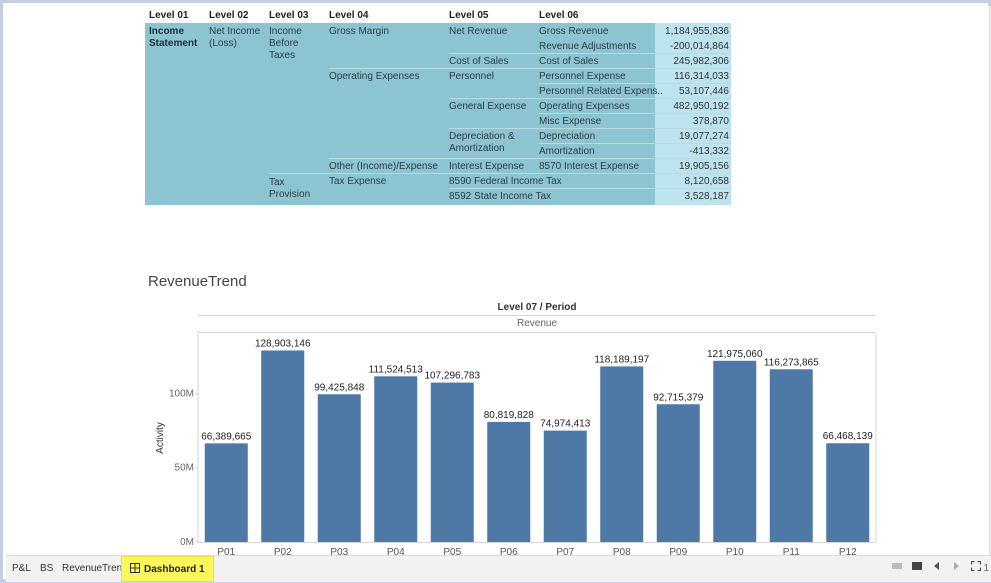 Image resolution: width=991 pixels, height=583 pixels. Describe the element at coordinates (488, 106) in the screenshot. I see `level05-general-expense: General Expense` at that location.